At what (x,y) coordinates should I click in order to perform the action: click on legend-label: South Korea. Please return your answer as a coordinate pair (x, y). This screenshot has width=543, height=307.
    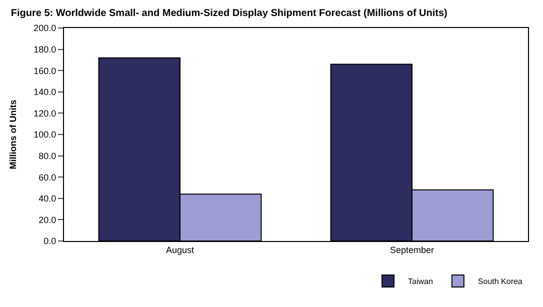
    Looking at the image, I should click on (500, 281).